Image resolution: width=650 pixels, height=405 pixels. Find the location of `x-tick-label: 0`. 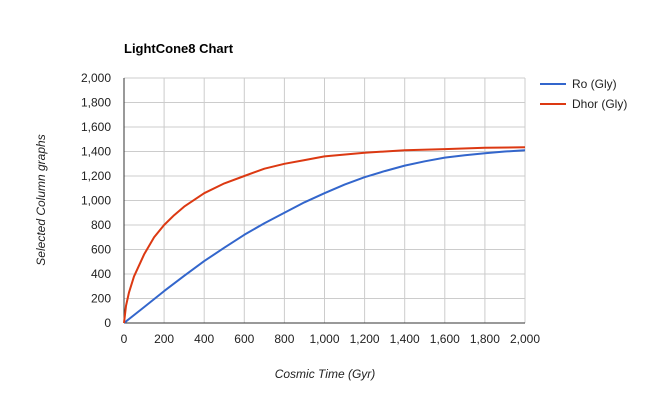

x-tick-label: 0 is located at coordinates (124, 339).